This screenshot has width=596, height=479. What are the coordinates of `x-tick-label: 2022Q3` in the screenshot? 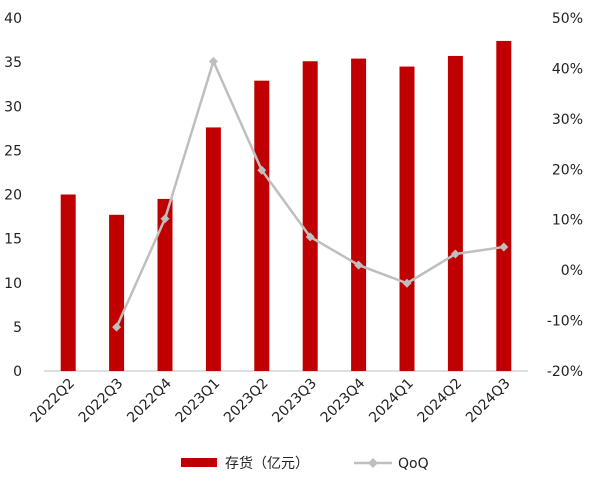 It's located at (101, 401).